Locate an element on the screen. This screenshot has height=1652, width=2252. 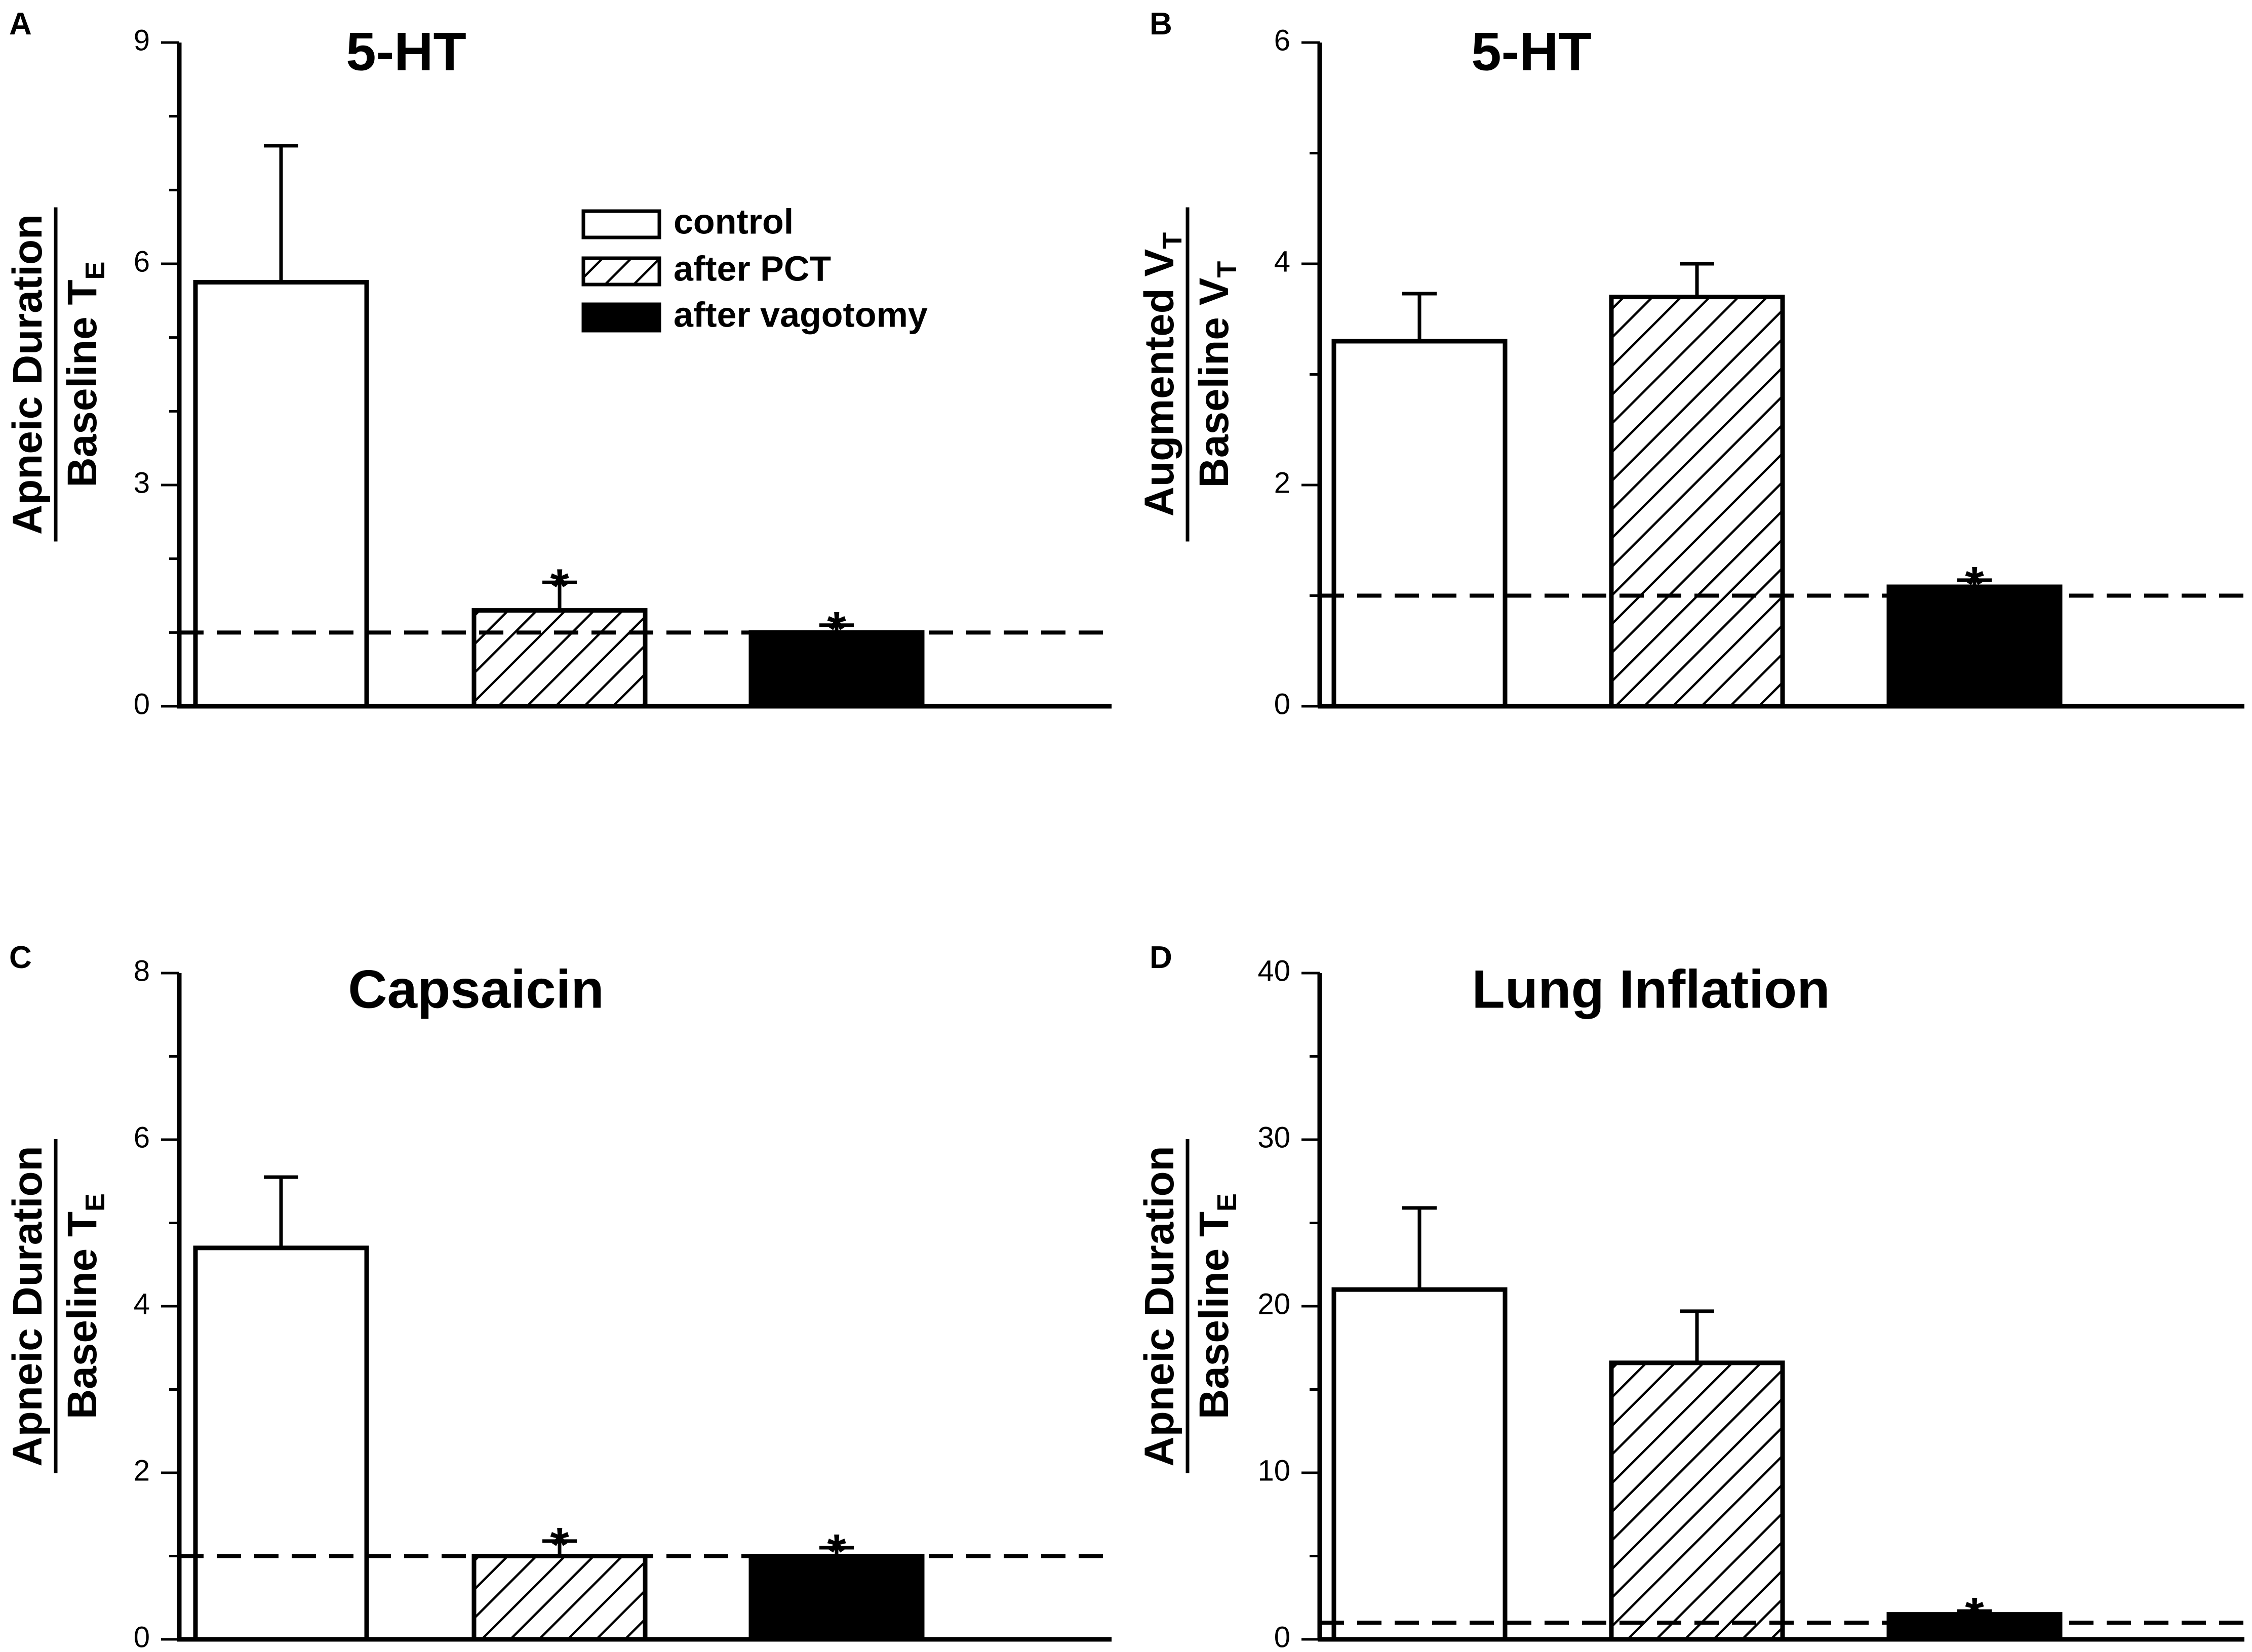
y-label-denominator-text: Baseline V is located at coordinates (1214, 382).